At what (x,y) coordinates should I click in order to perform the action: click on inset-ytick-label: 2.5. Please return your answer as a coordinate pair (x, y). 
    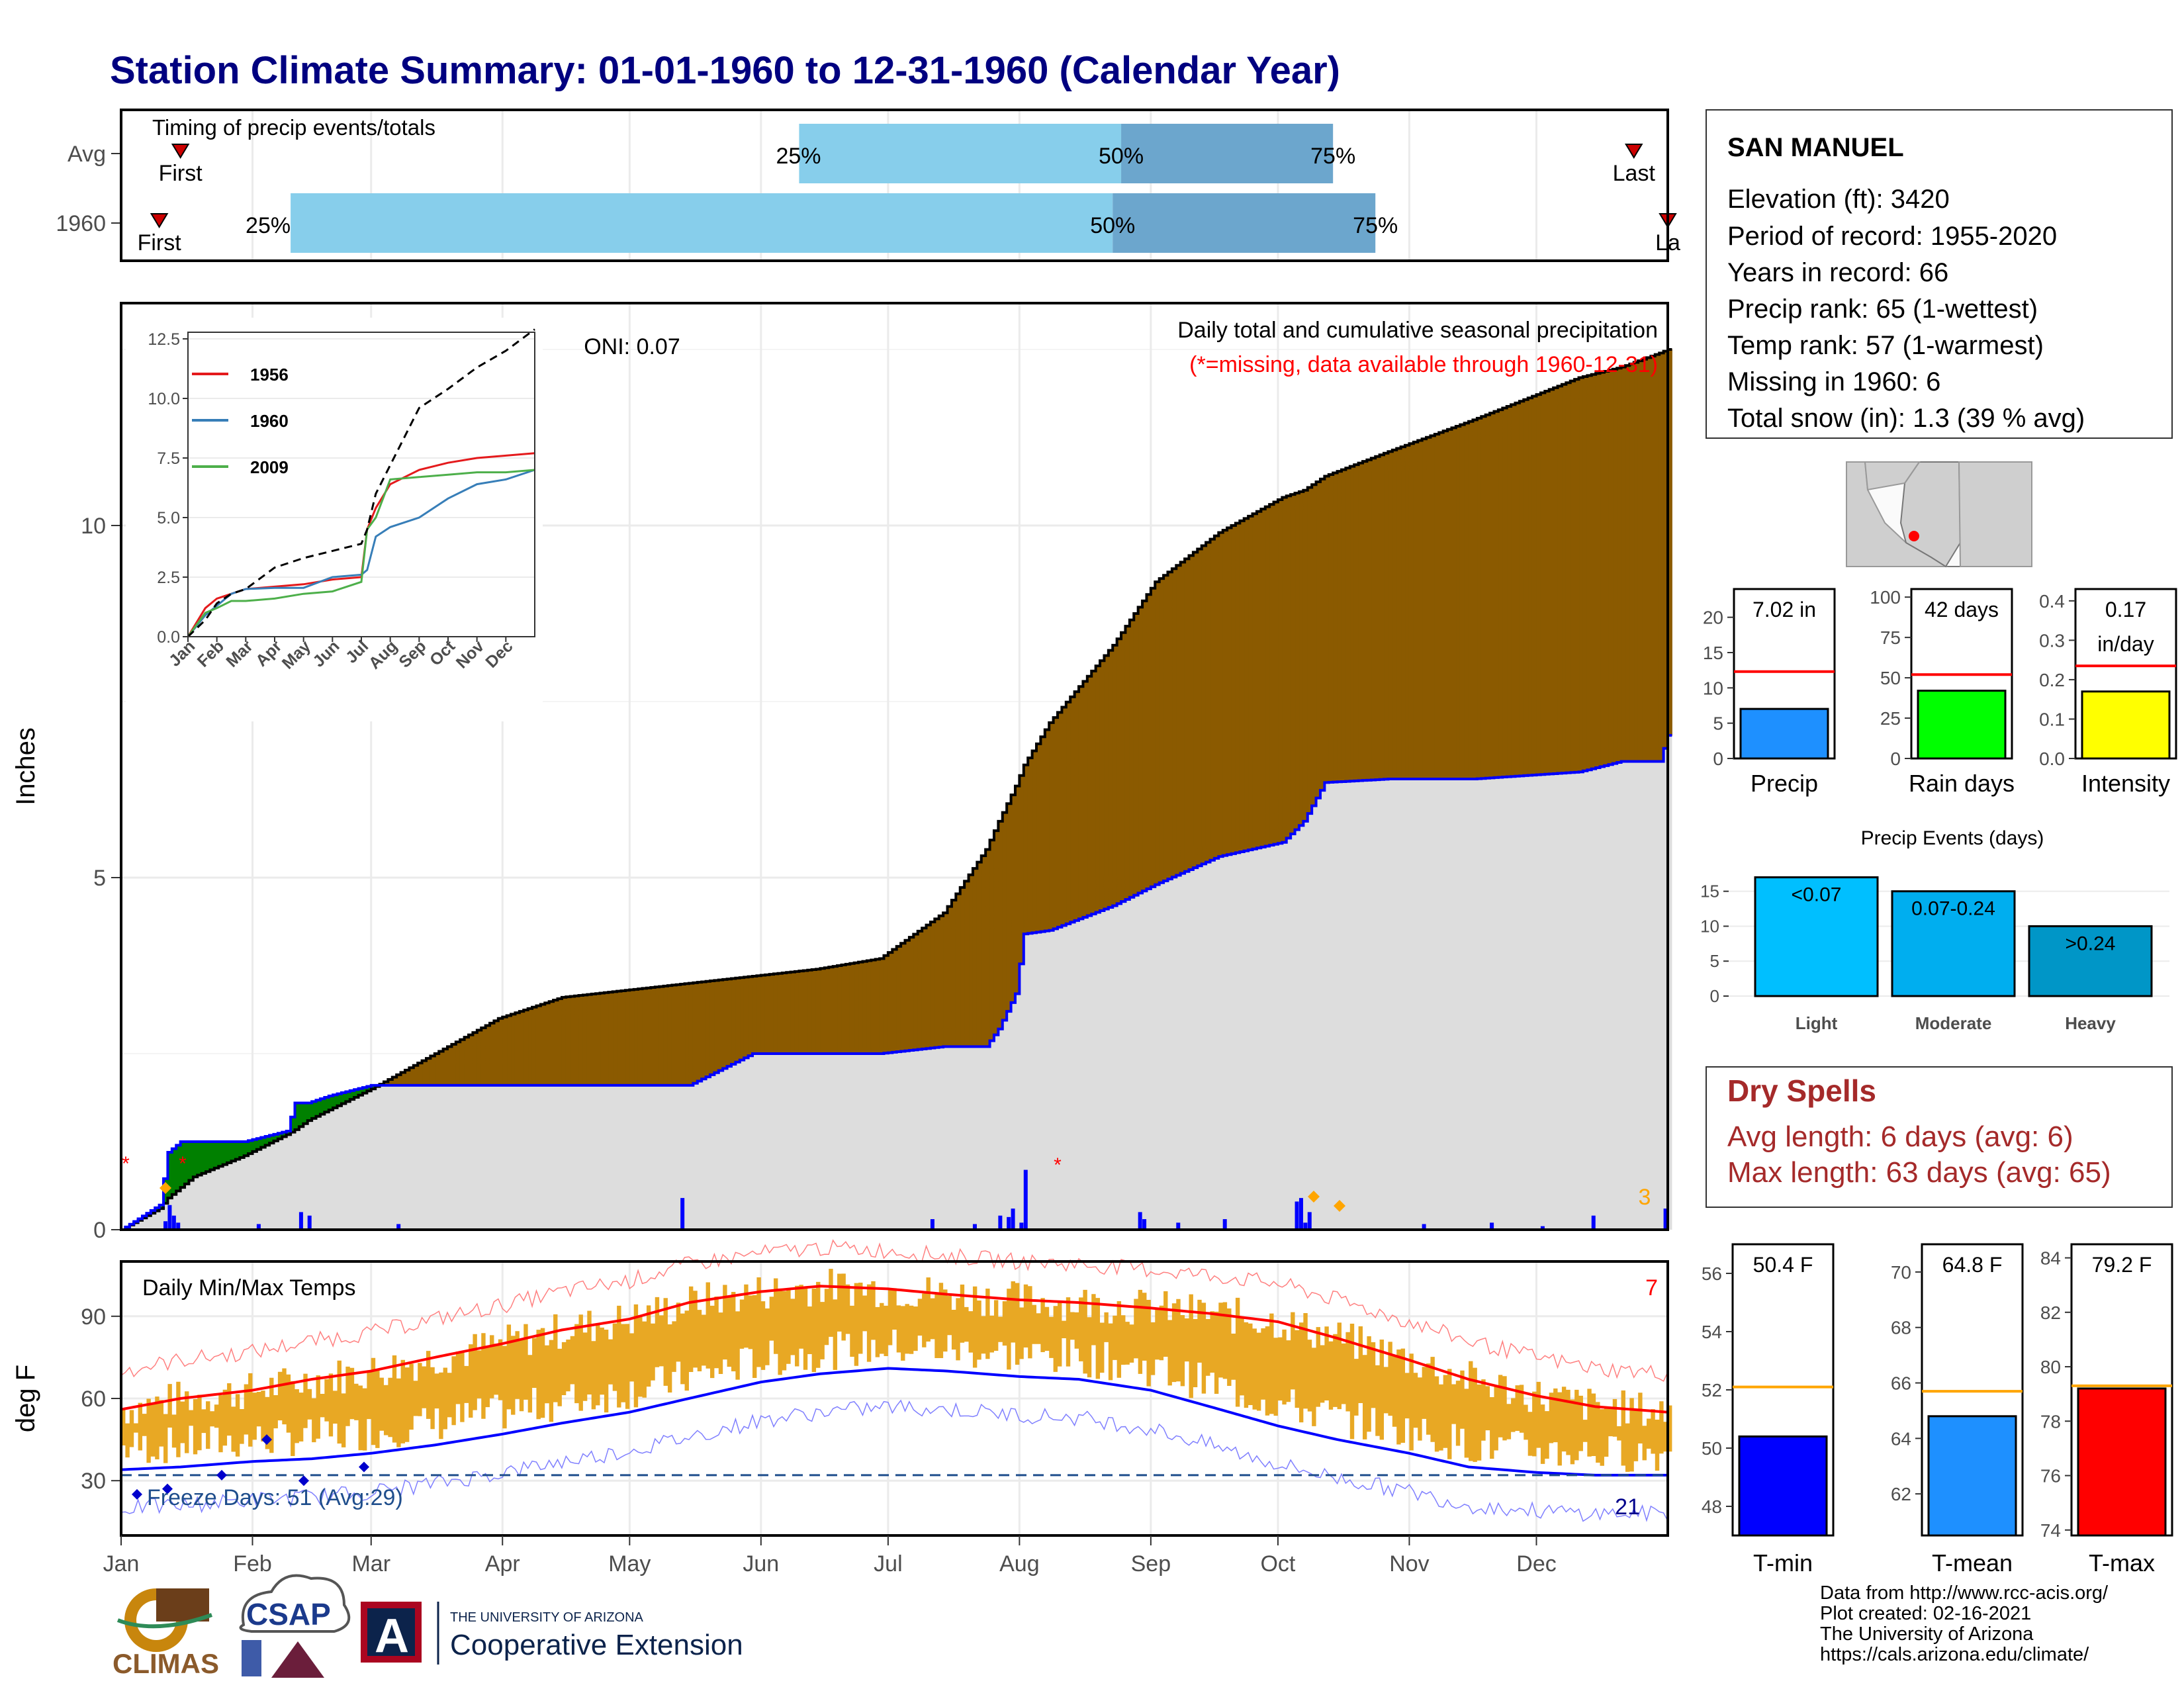
    Looking at the image, I should click on (168, 578).